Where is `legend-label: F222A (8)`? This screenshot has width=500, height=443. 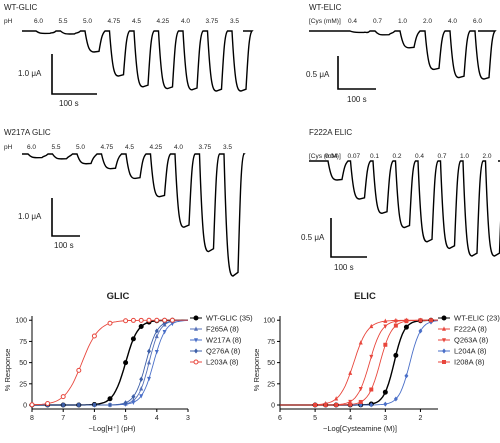 legend-label: F222A (8) is located at coordinates (470, 329).